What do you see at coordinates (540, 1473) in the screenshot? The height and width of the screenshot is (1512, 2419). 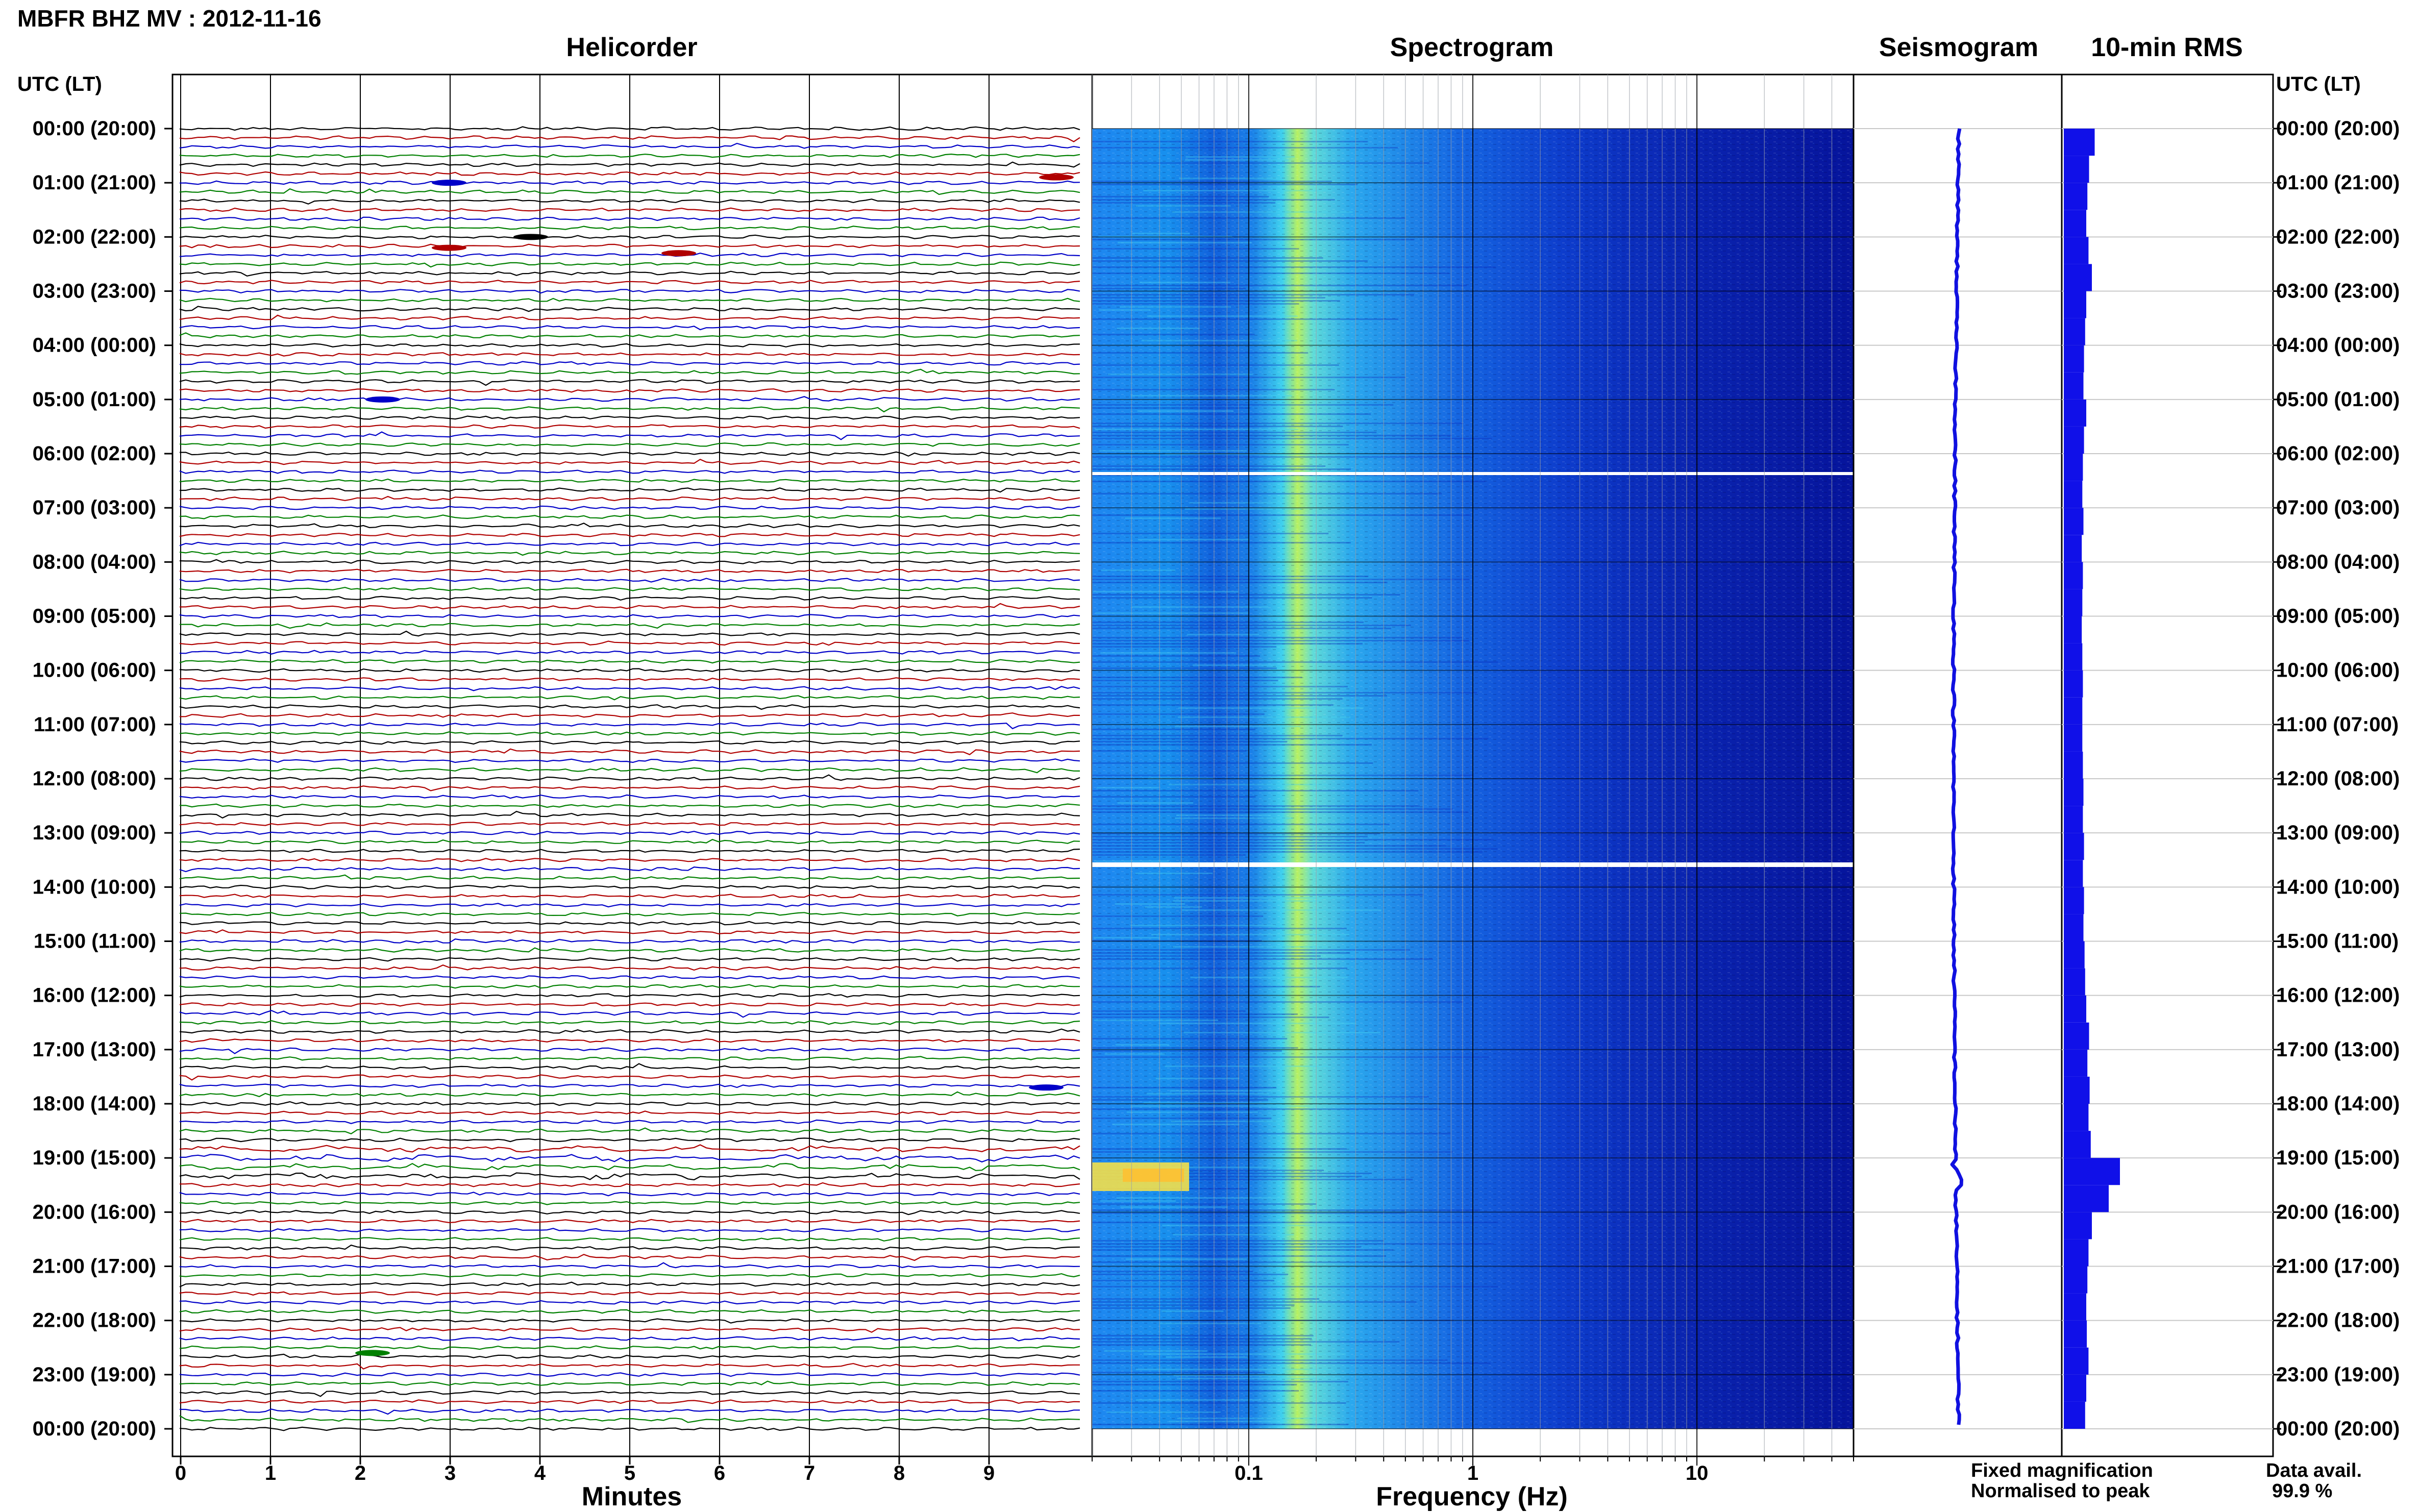 I see `minute-tick-label: 4` at bounding box center [540, 1473].